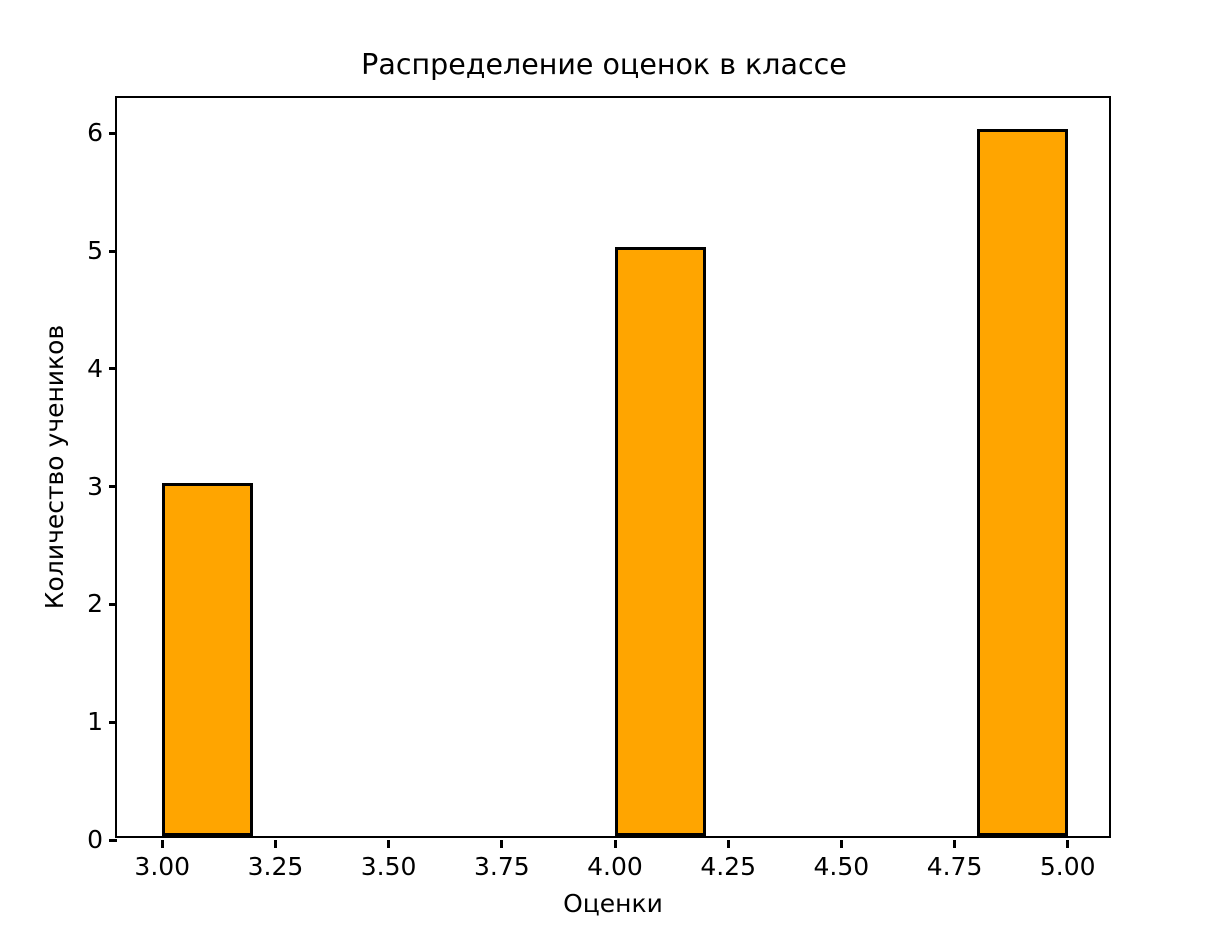  I want to click on y-tick-label: 1, so click(95, 722).